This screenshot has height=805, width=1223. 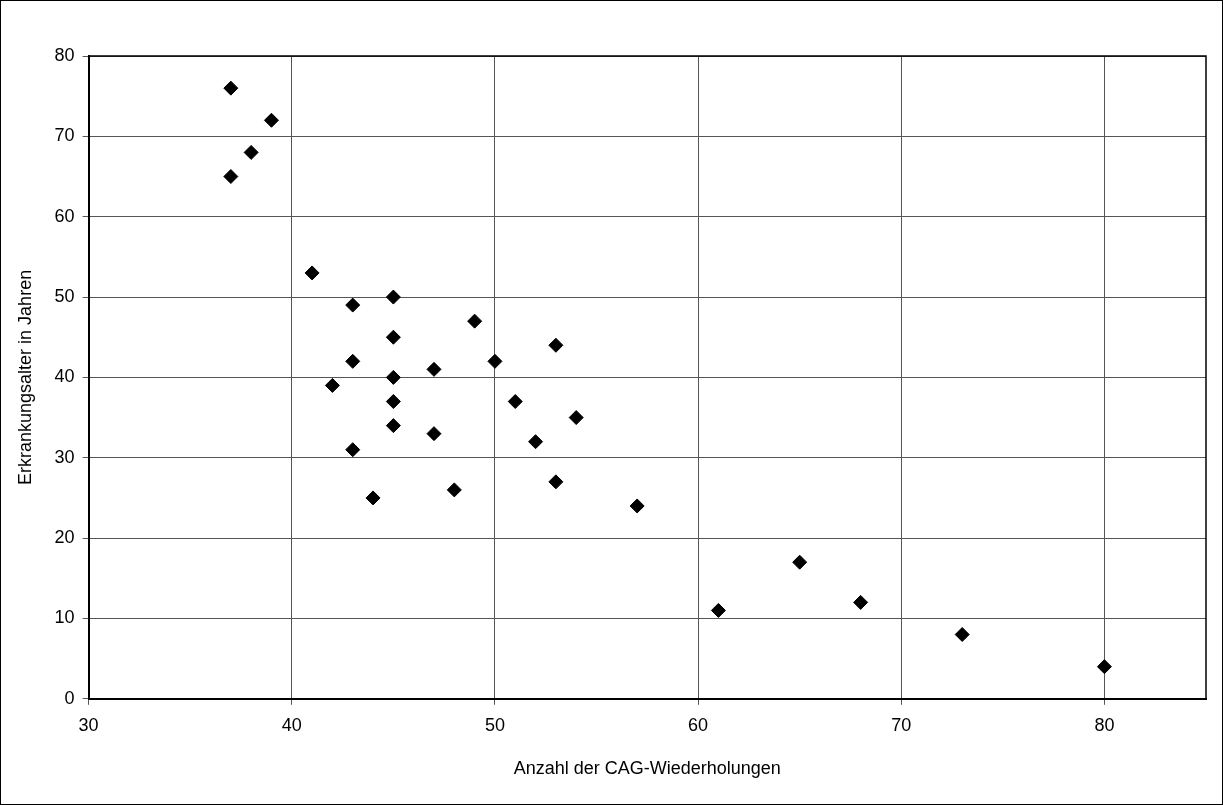 What do you see at coordinates (291, 724) in the screenshot?
I see `x-tick-label: 40` at bounding box center [291, 724].